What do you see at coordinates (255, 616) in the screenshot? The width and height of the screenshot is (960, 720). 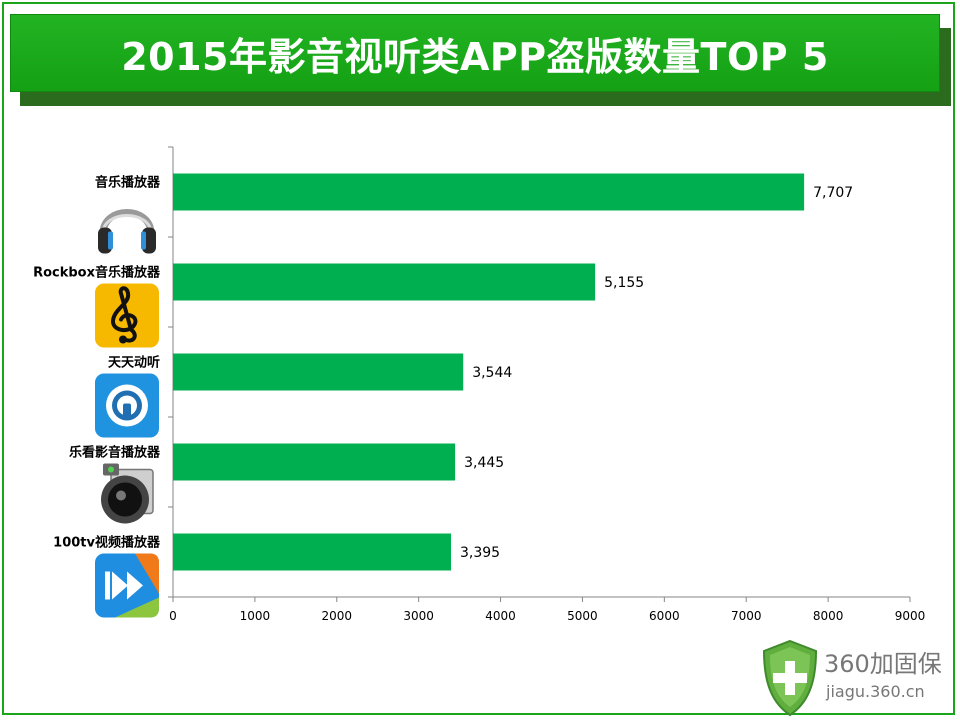 I see `x-tick-label: 1000` at bounding box center [255, 616].